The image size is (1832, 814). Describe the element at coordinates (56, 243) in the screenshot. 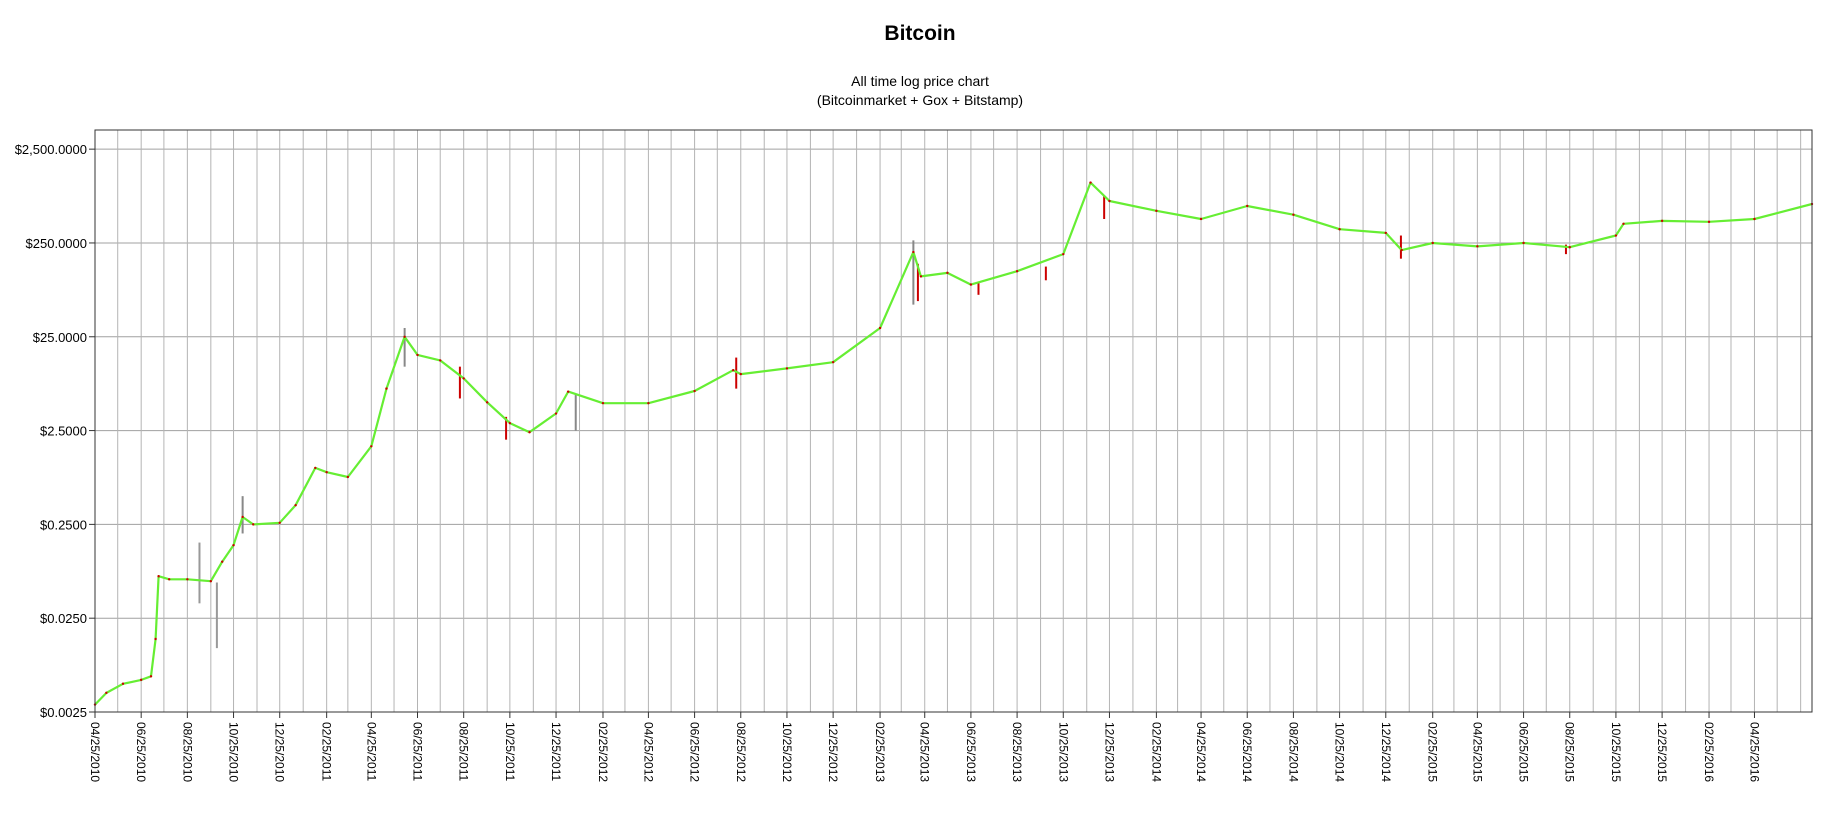

I see `y-tick-label: $250.0000` at that location.